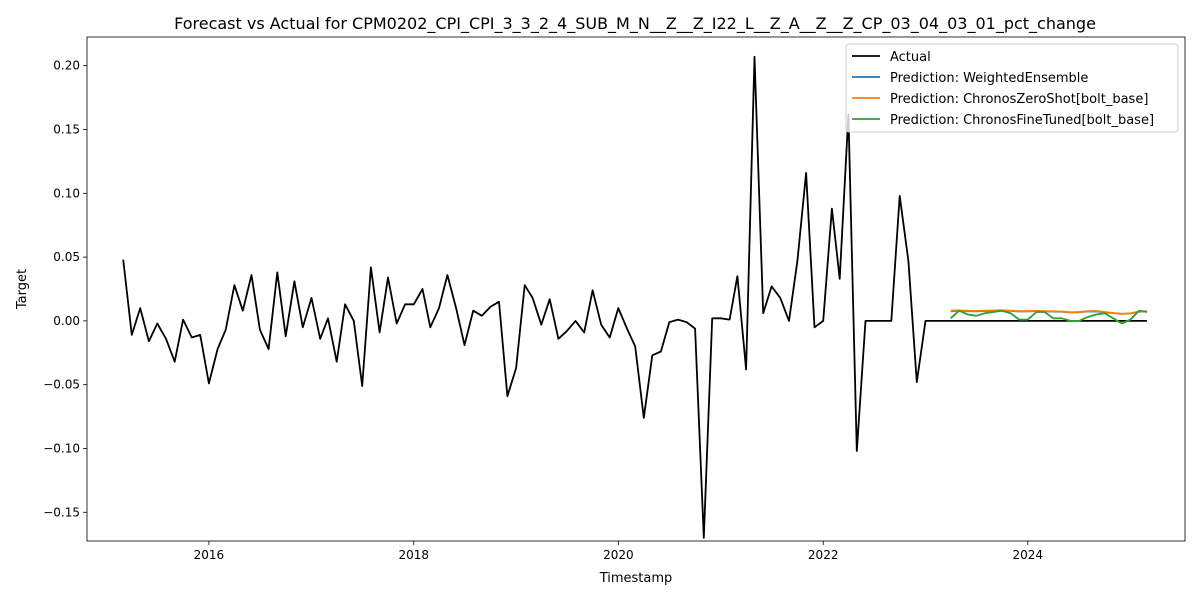  What do you see at coordinates (61, 385) in the screenshot?
I see `y-tick-label: −0.05` at bounding box center [61, 385].